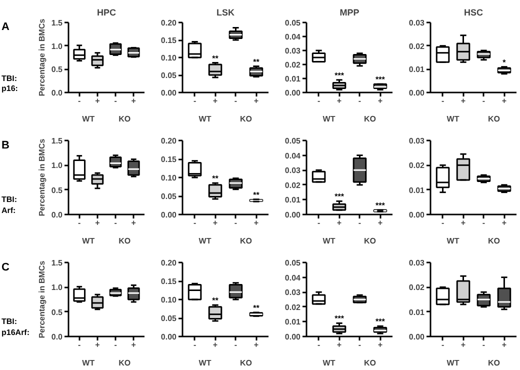 The image size is (520, 370). What do you see at coordinates (9, 210) in the screenshot?
I see `text: Arf:` at bounding box center [9, 210].